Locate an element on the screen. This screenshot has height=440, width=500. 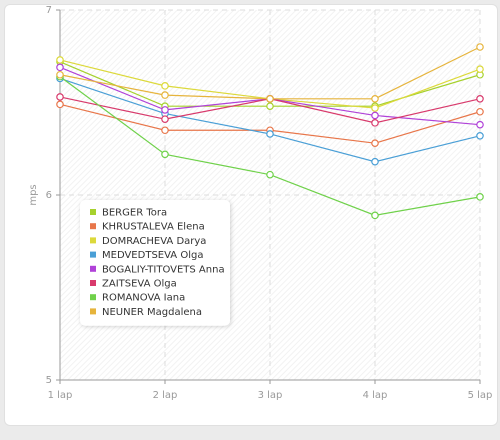
x-tick-label: 2 lap is located at coordinates (165, 395).